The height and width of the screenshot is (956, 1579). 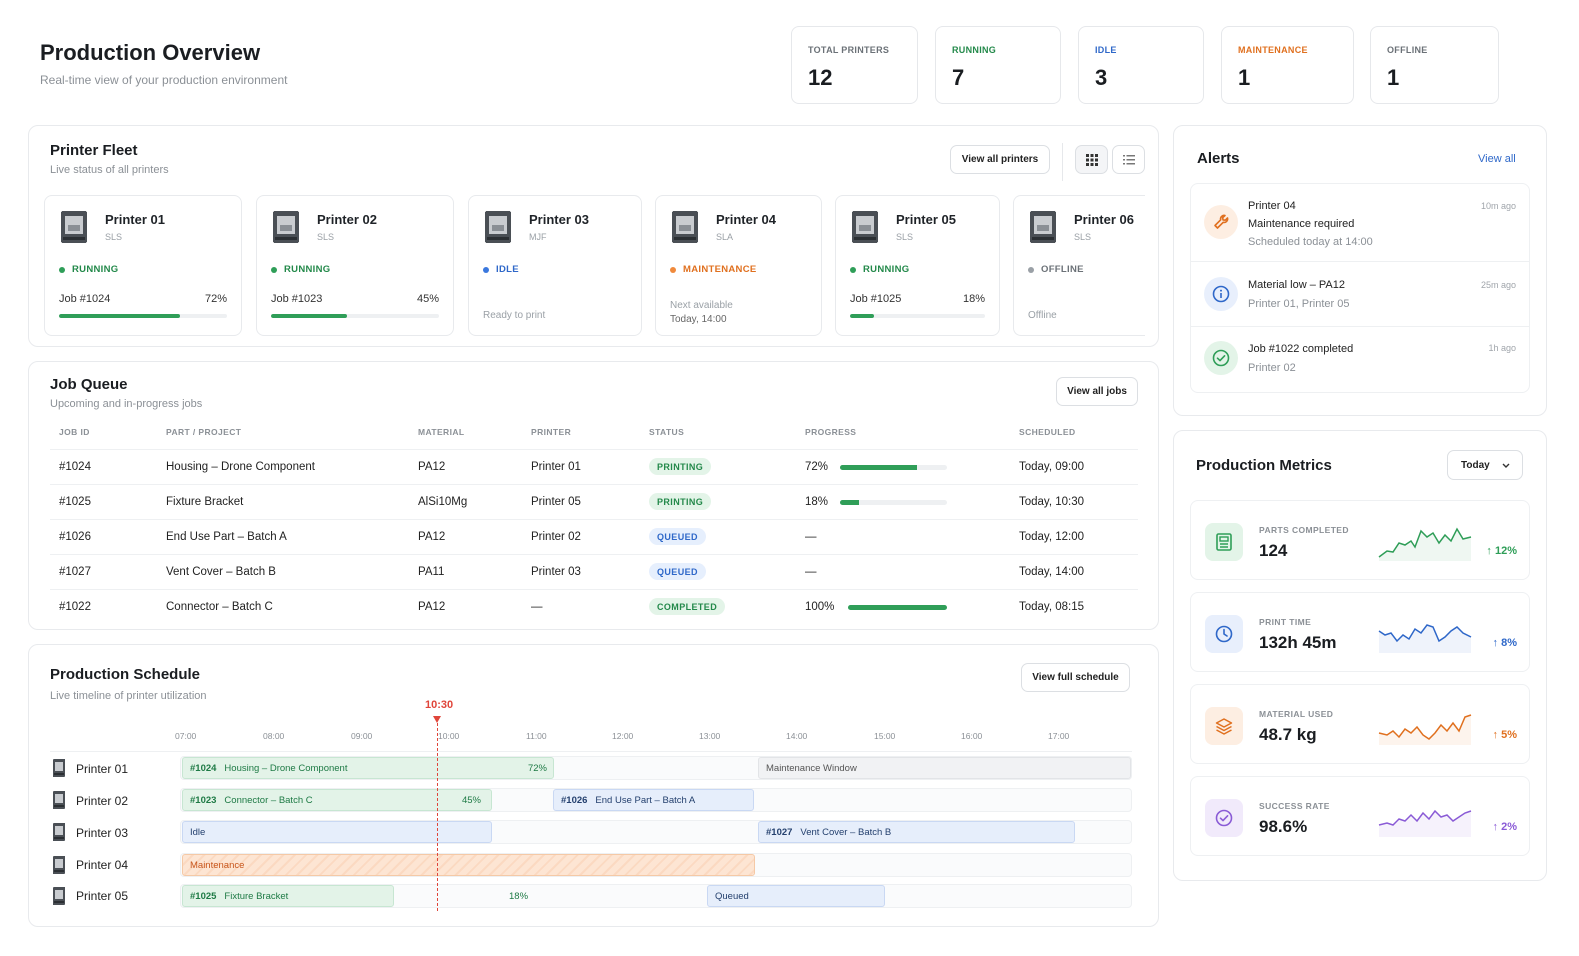 I want to click on metric-card-success-rate: SUCCESS RATE 98.6% ↑ 2%, so click(x=1360, y=816).